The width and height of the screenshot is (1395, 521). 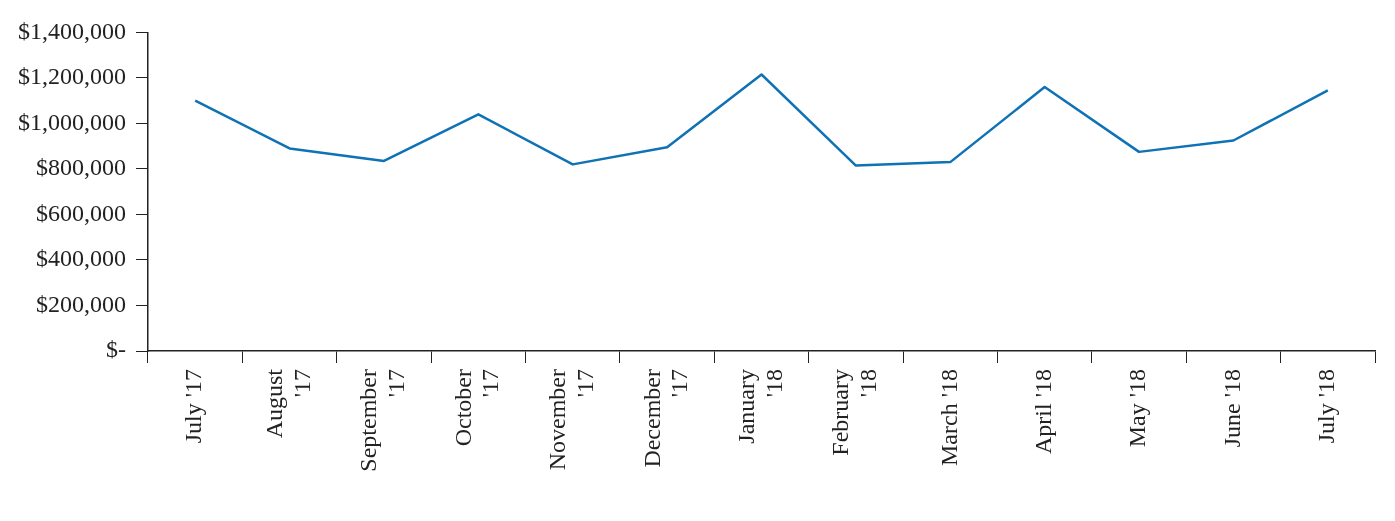 What do you see at coordinates (854, 412) in the screenshot?
I see `x-tick-label: February '18` at bounding box center [854, 412].